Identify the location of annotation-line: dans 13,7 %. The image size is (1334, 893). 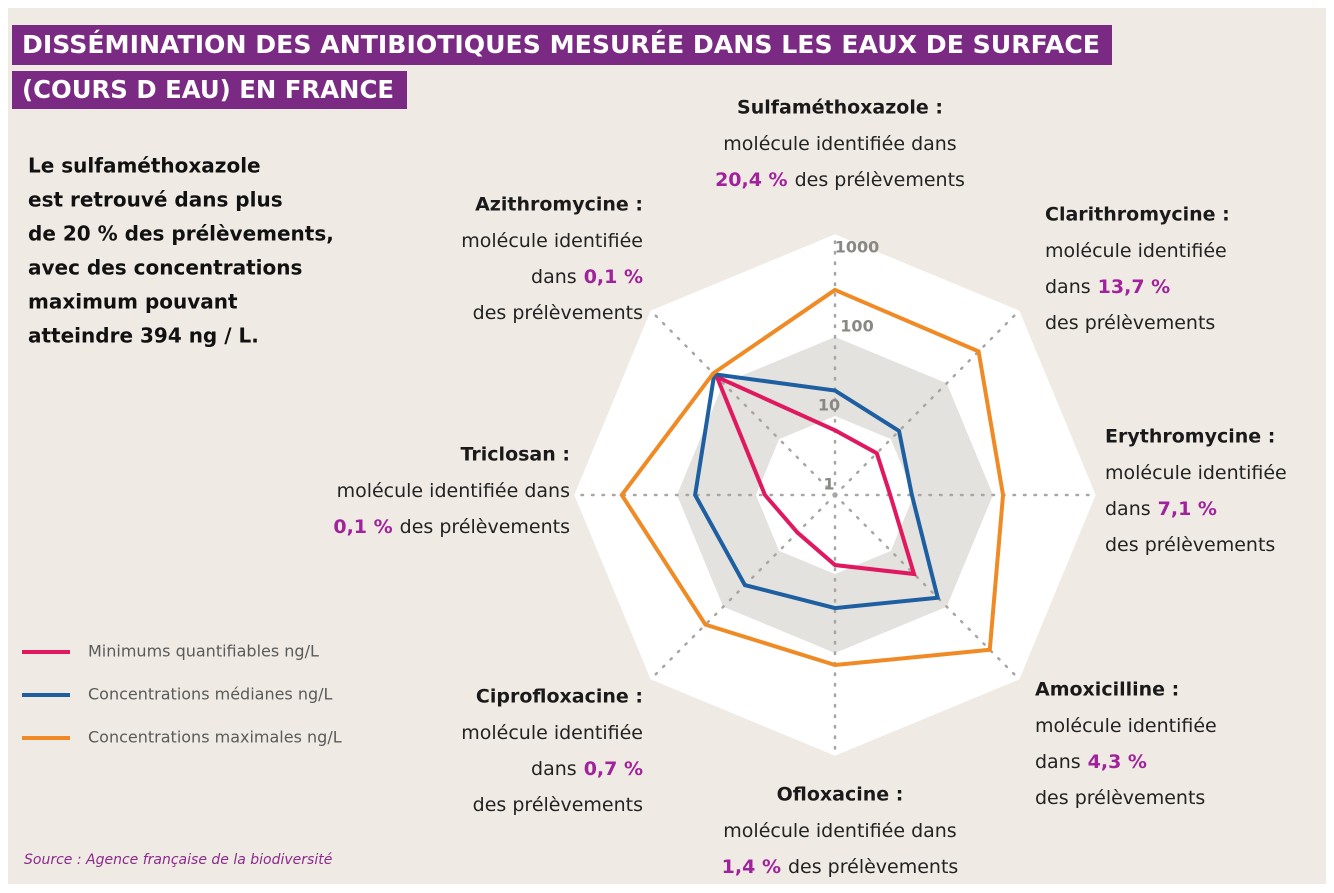
(1107, 287).